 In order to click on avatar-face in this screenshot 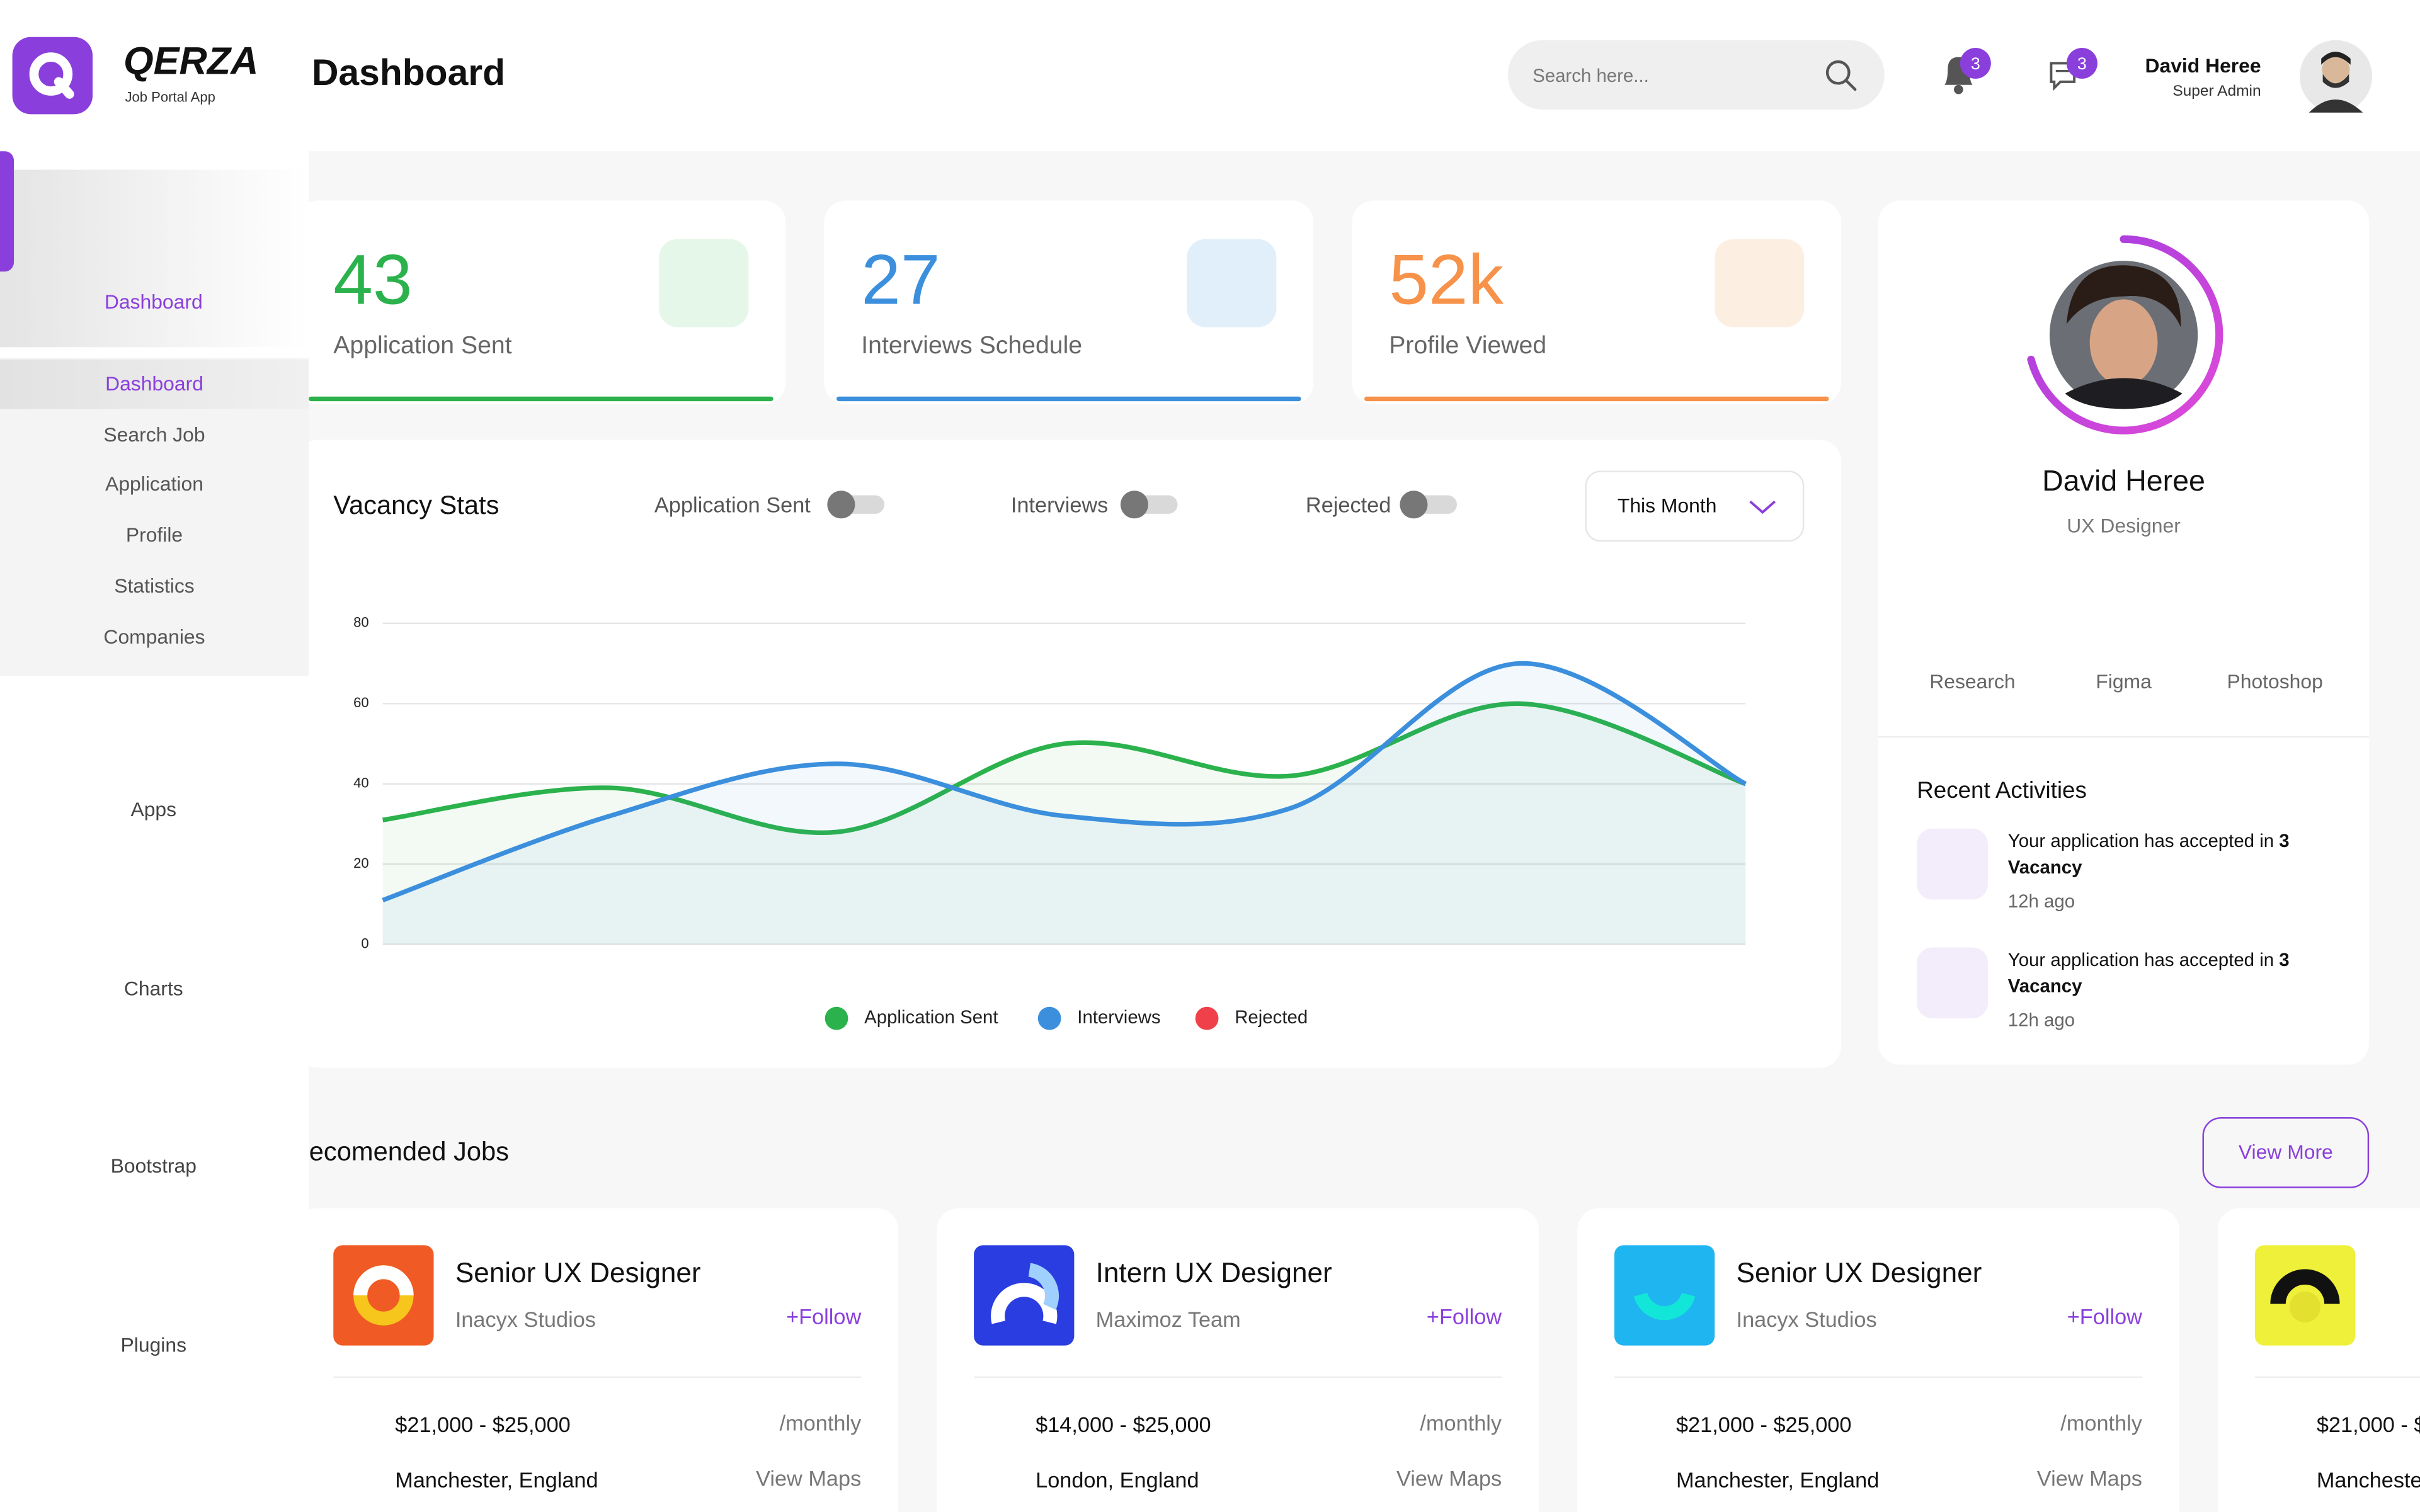, I will do `click(2123, 342)`.